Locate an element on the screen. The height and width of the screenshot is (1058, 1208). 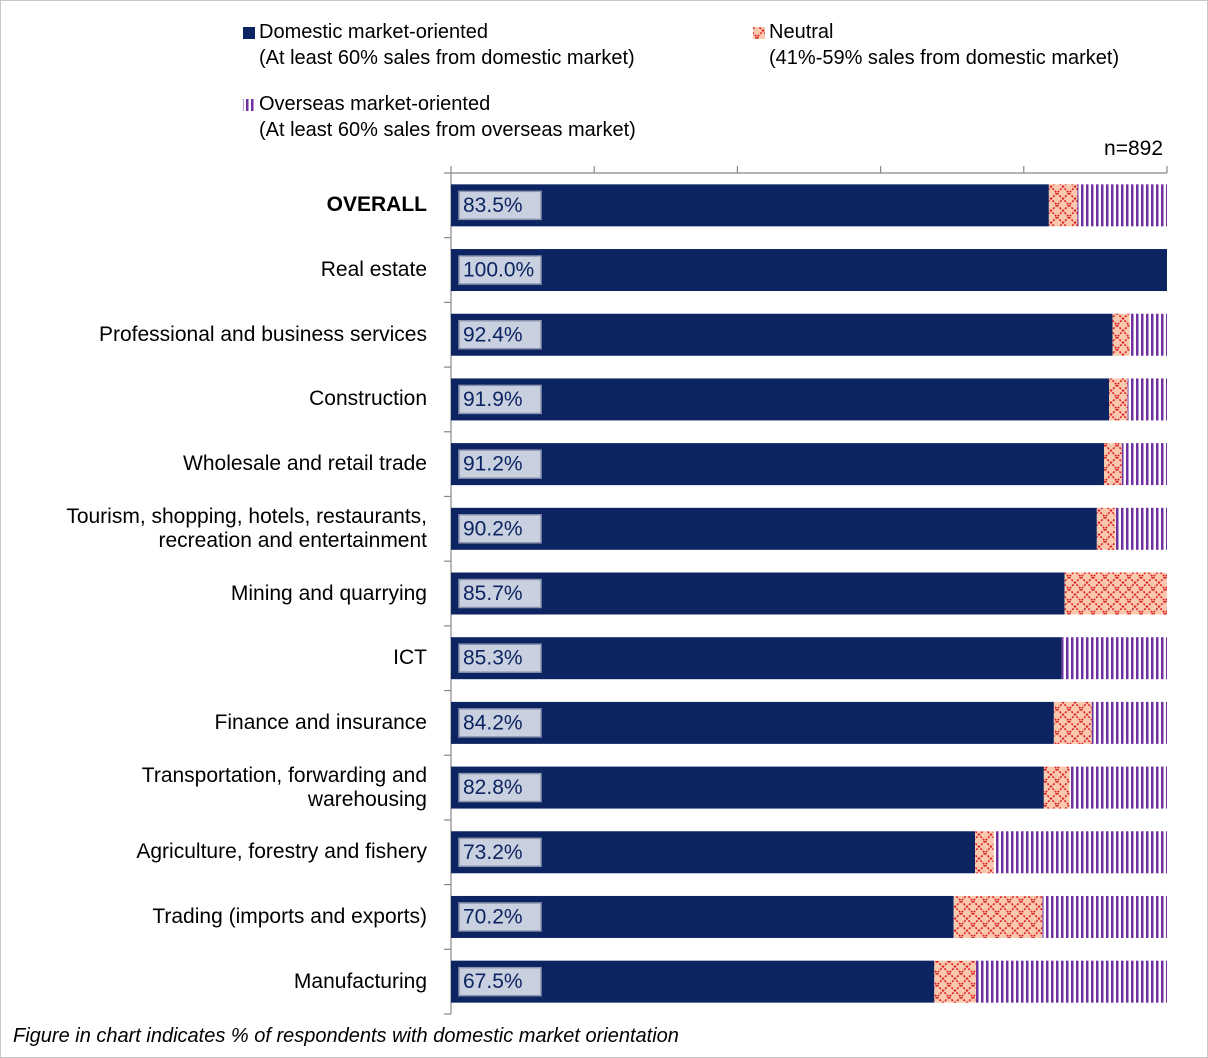
value-label: 70.2% is located at coordinates (493, 917).